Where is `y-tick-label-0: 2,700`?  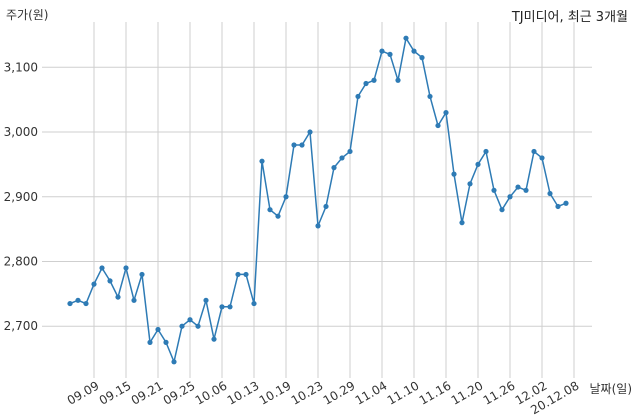
y-tick-label-0: 2,700 is located at coordinates (21, 326).